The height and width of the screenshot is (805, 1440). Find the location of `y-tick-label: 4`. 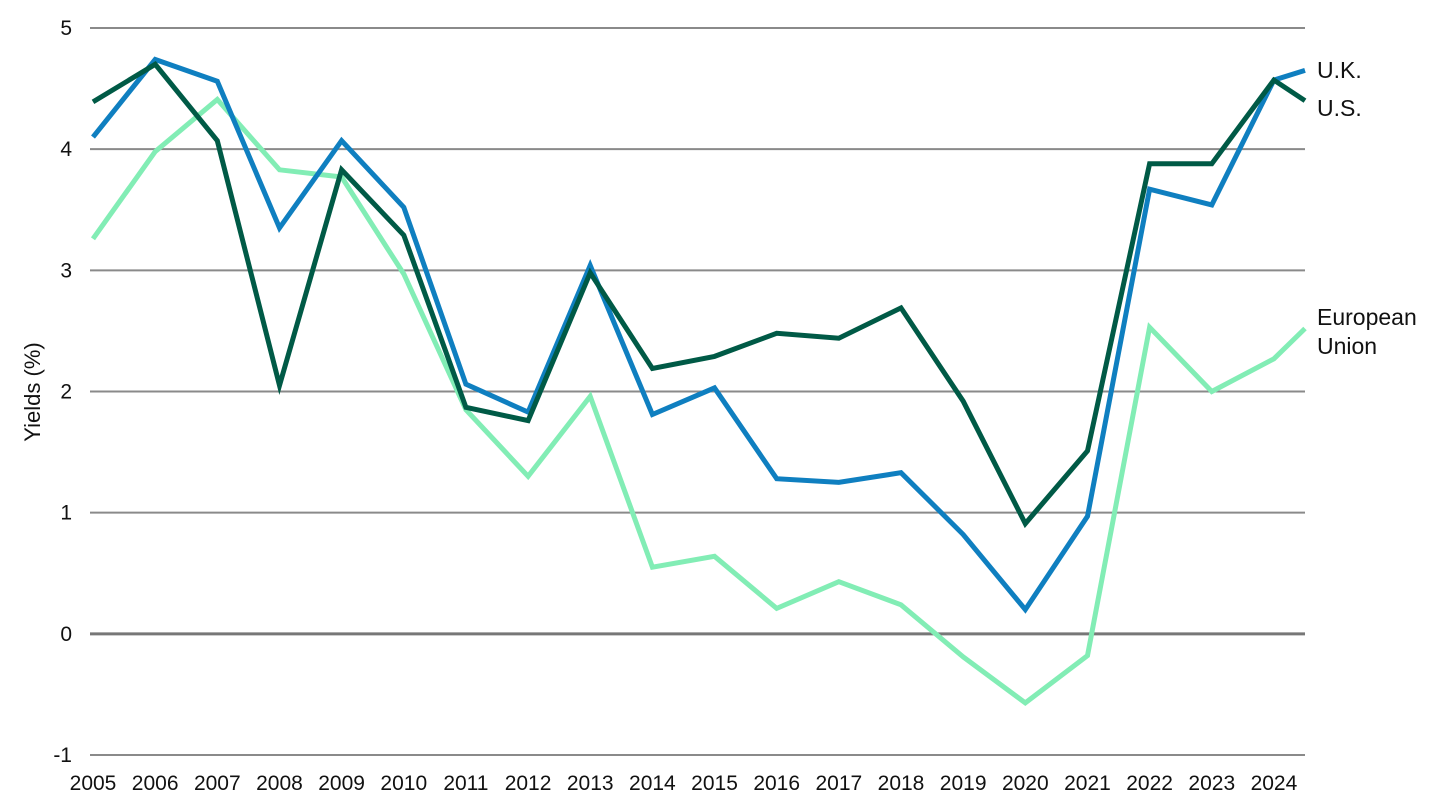

y-tick-label: 4 is located at coordinates (66, 149).